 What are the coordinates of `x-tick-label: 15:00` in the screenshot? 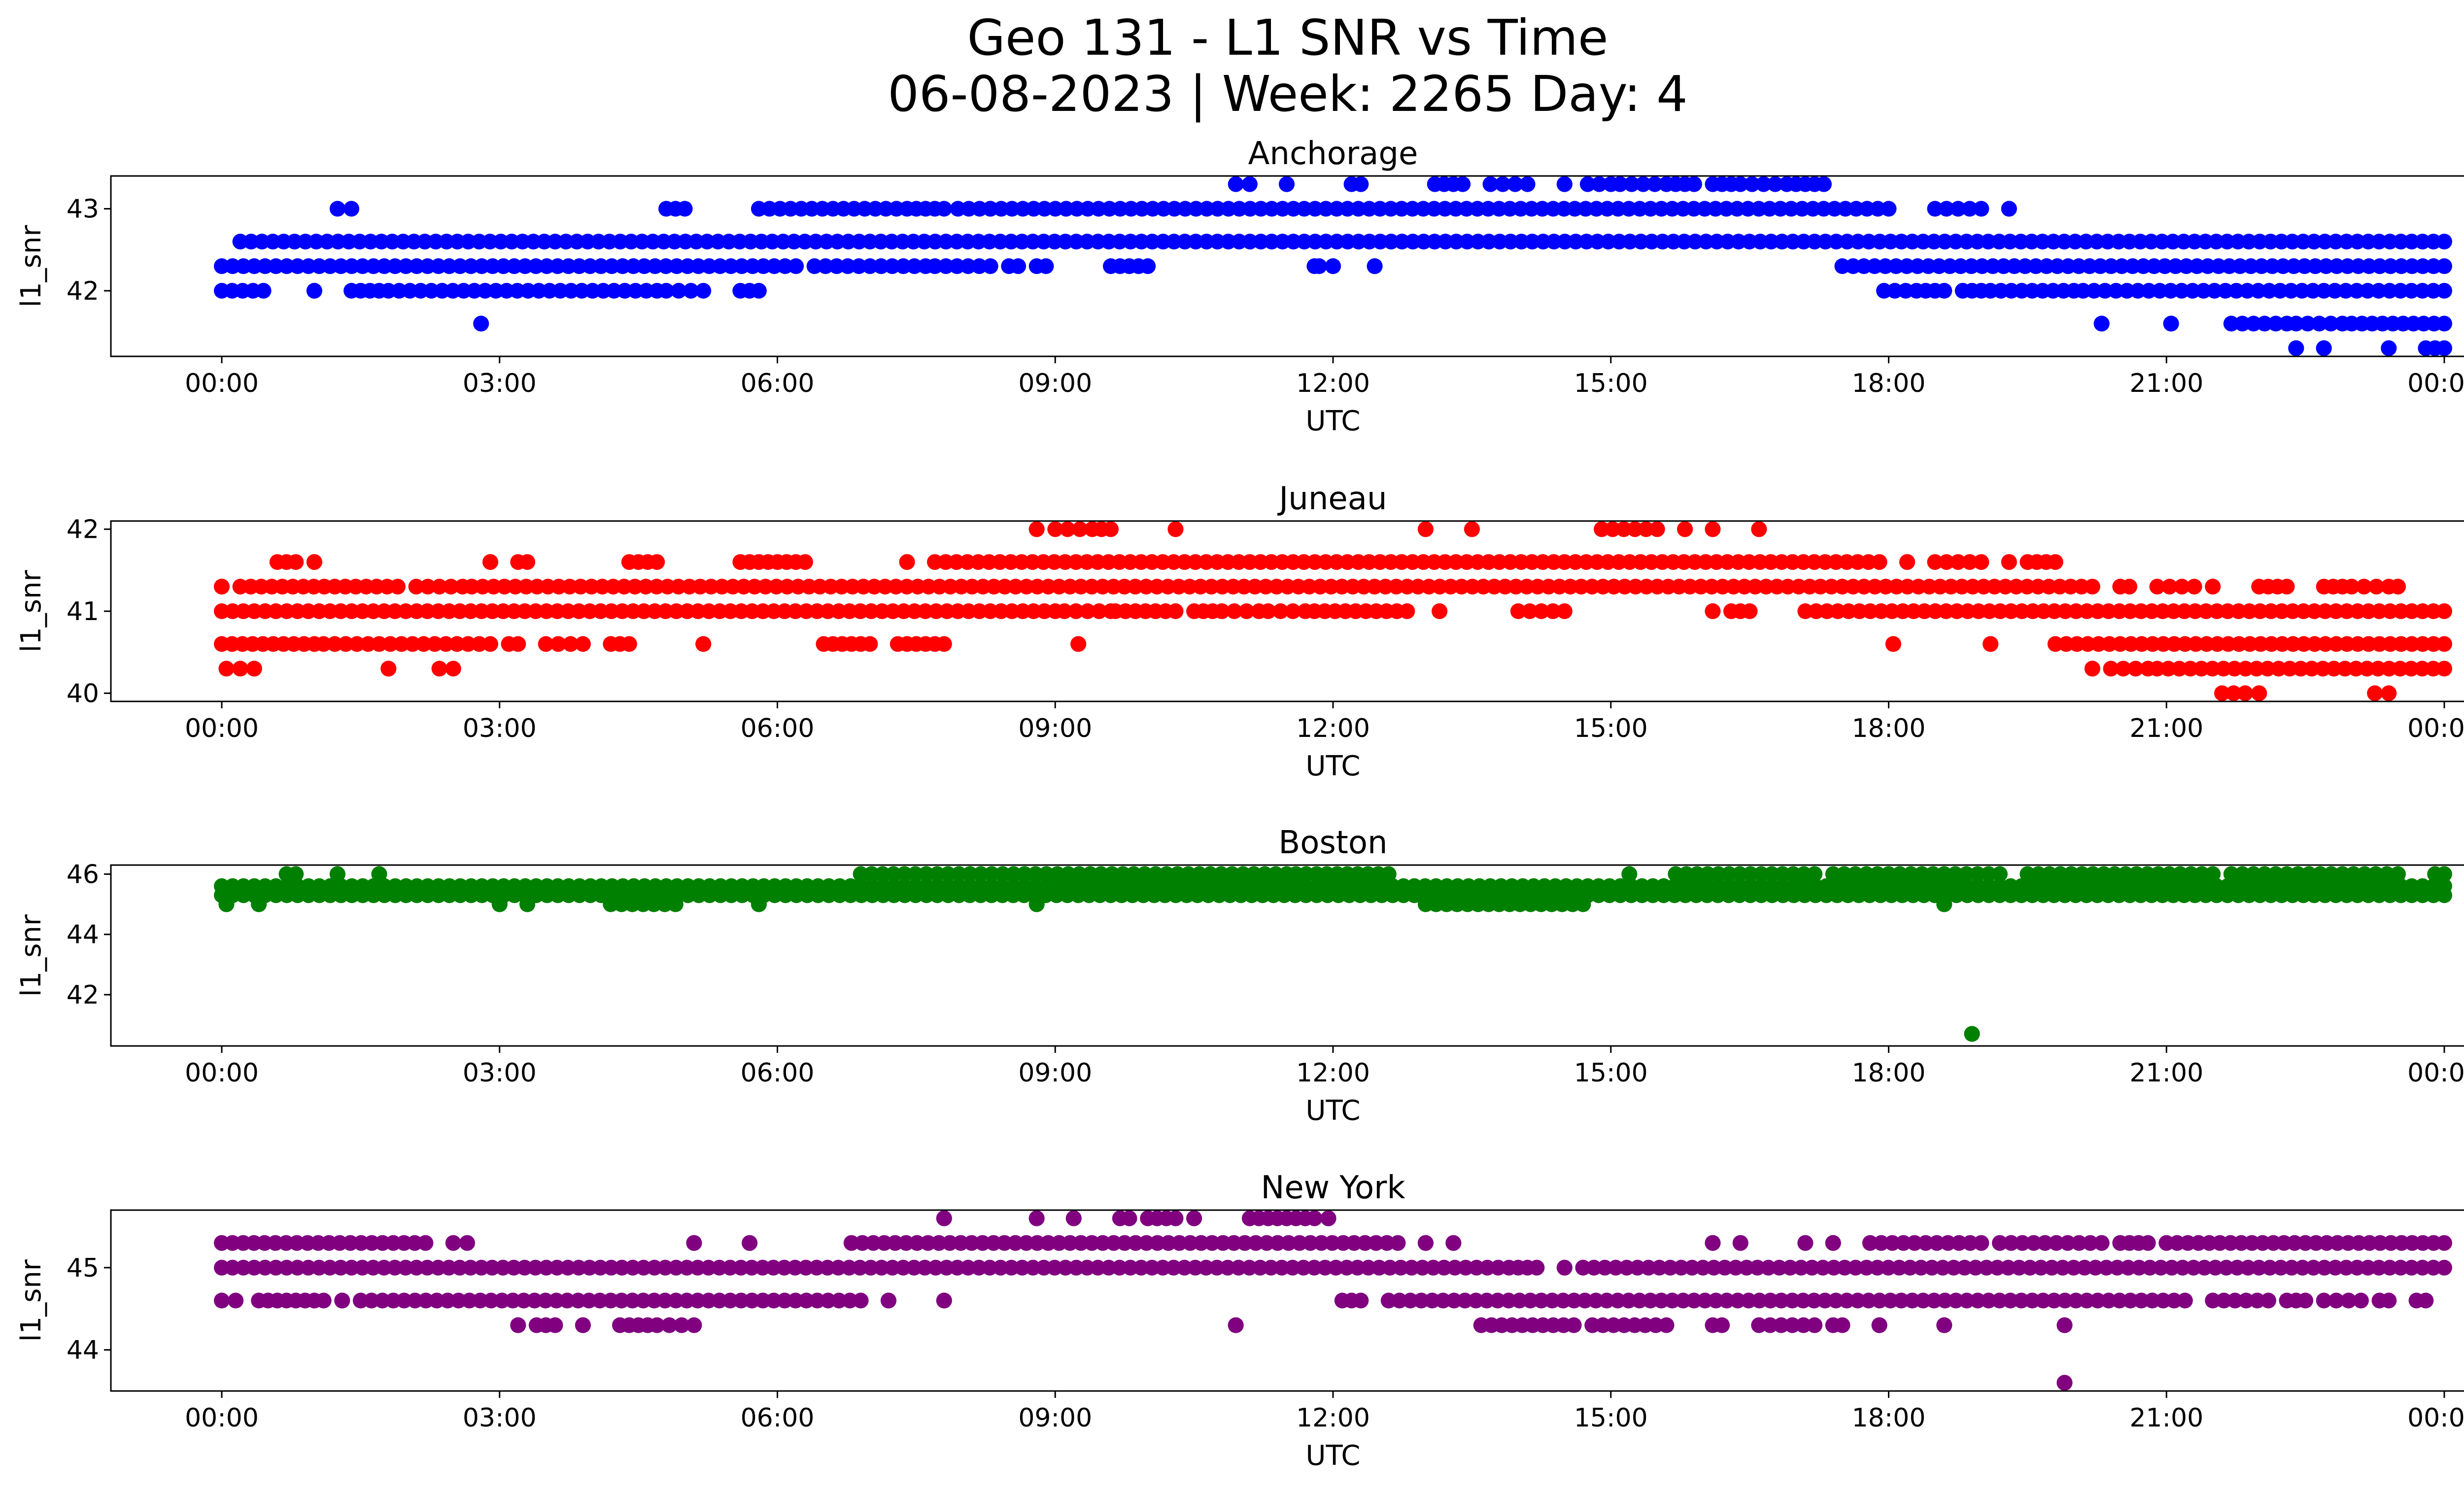 It's located at (1611, 1073).